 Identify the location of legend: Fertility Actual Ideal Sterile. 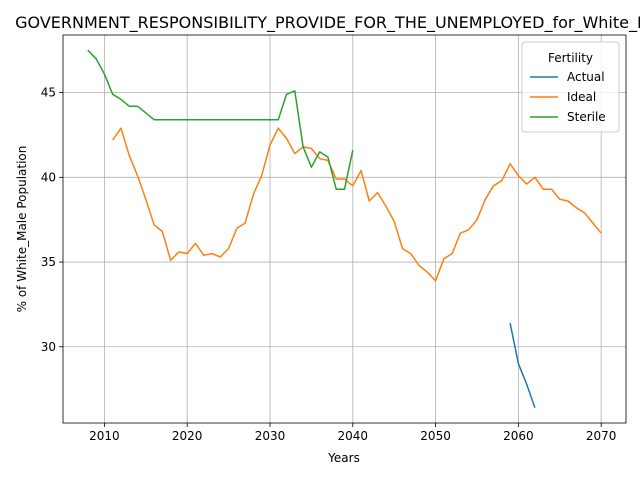
(570, 87).